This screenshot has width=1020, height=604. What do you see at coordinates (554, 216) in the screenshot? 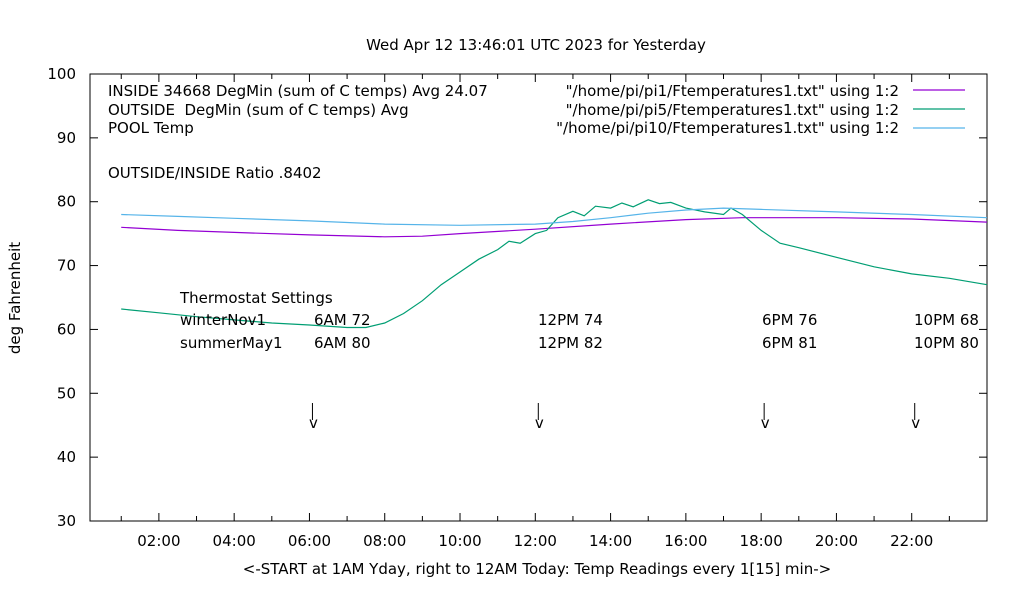
I see `pool-temp-line` at bounding box center [554, 216].